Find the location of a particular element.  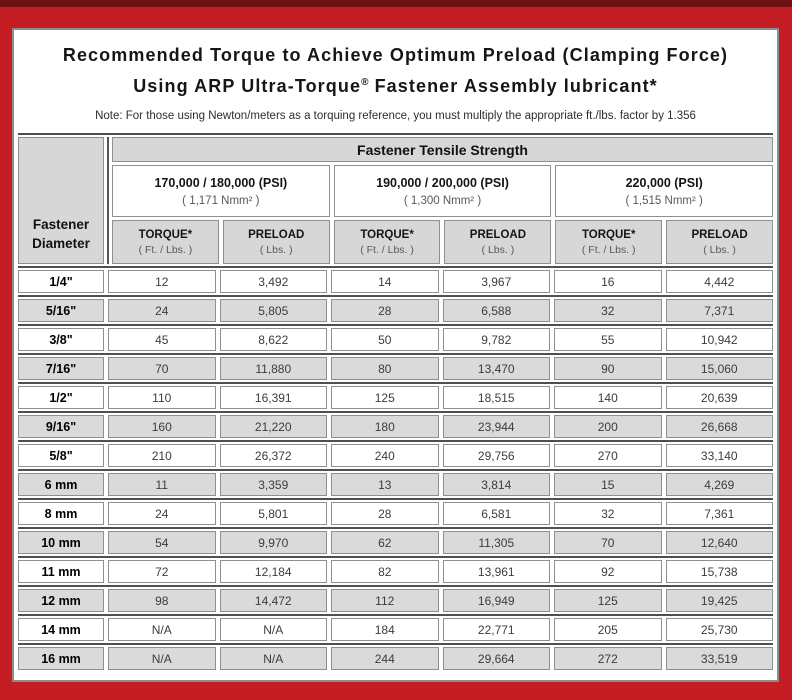

table-row: 11 mm 72 12,184 82 13,961 92 15,738 is located at coordinates (395, 570).